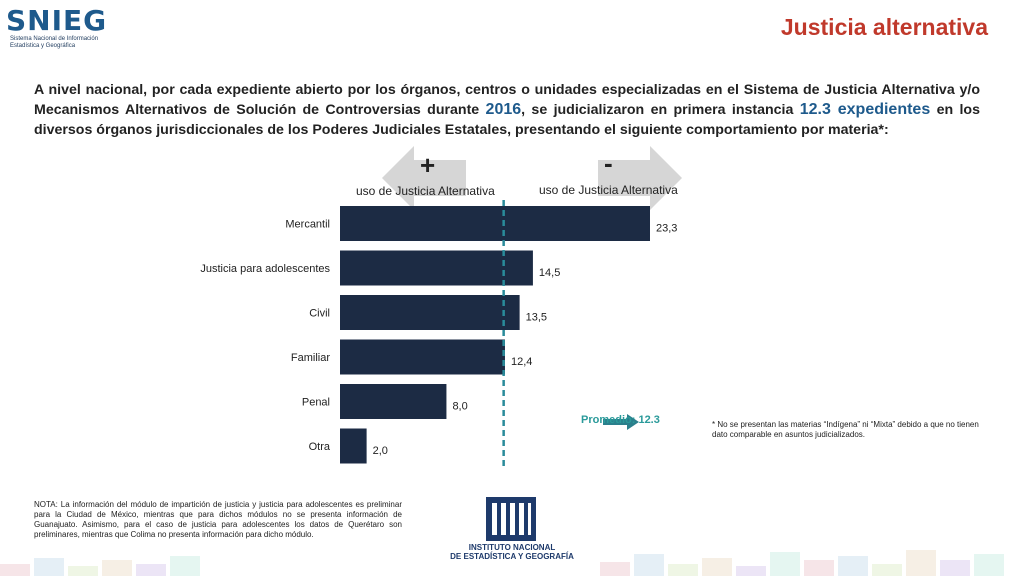 This screenshot has width=1024, height=576. Describe the element at coordinates (320, 447) in the screenshot. I see `category-label-5: Otra` at that location.